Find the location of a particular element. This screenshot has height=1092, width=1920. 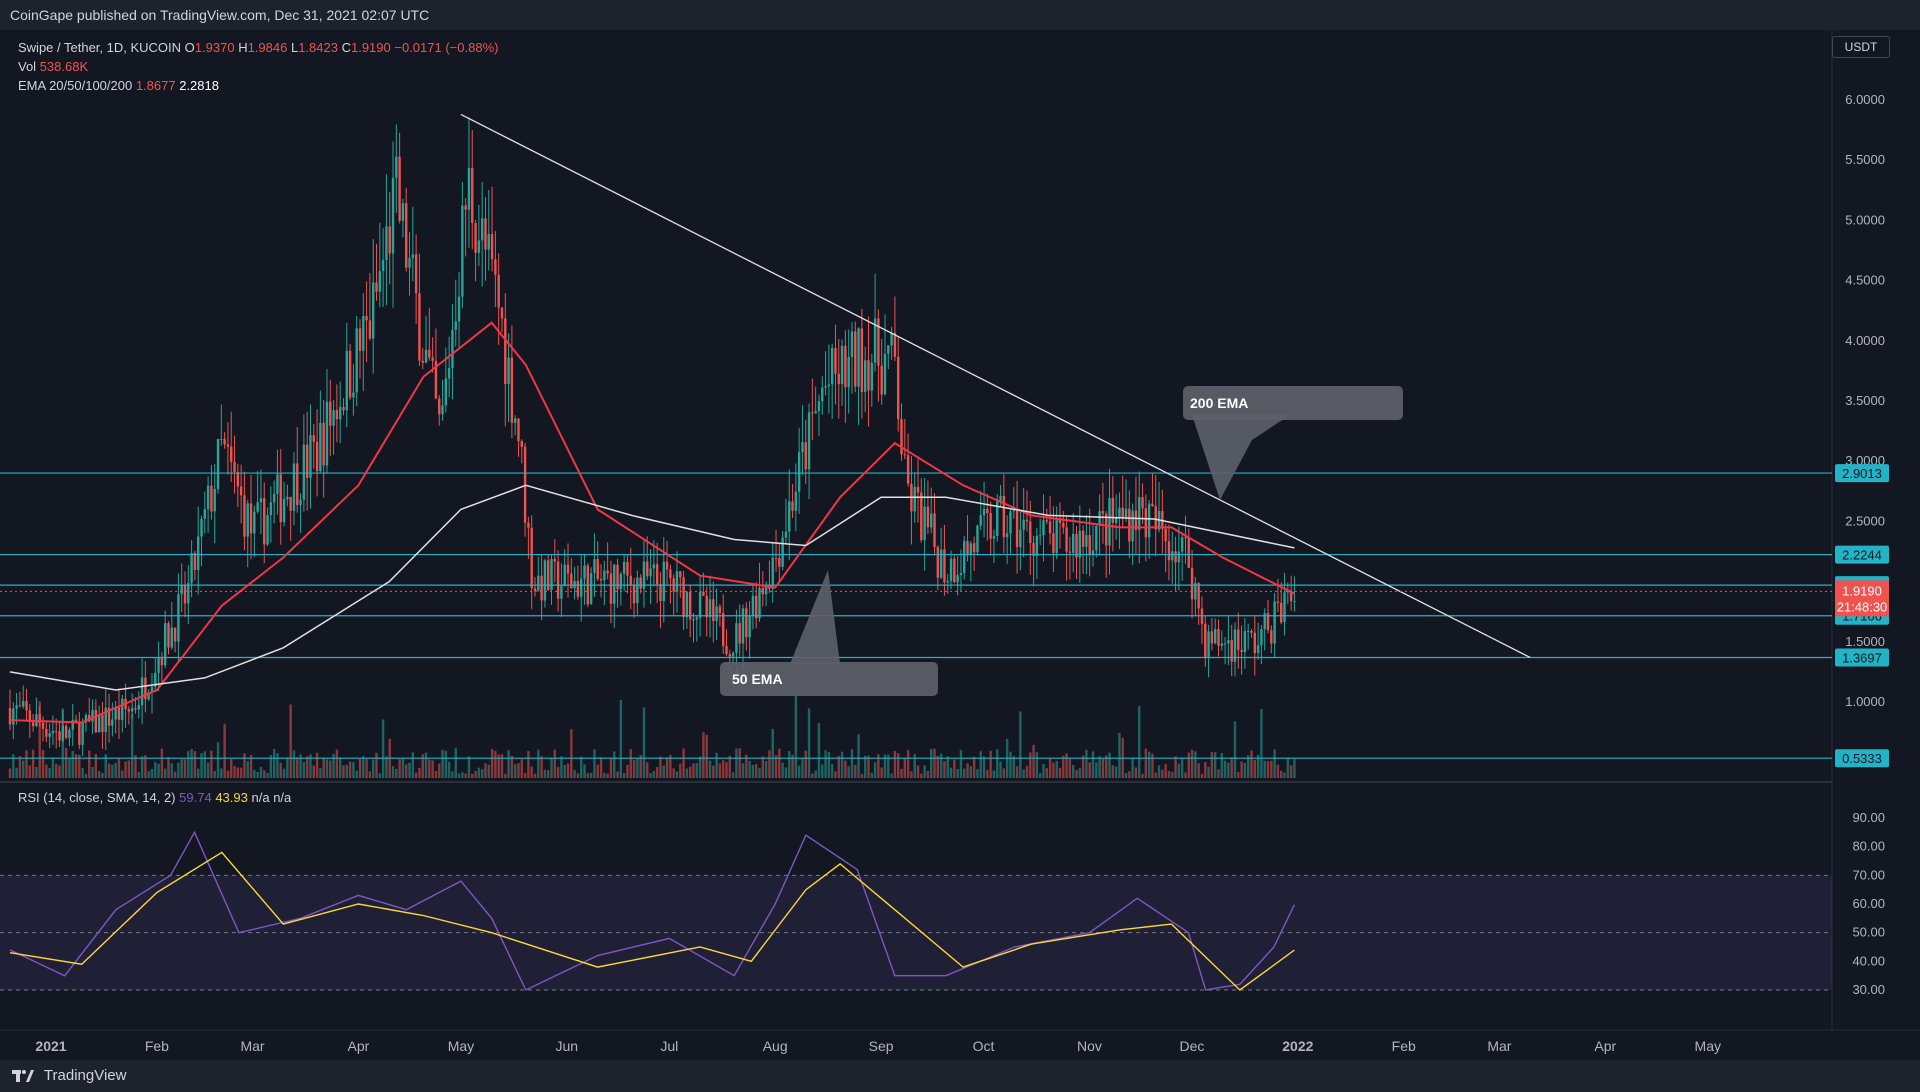

callout-200-ema-text: 200 EMA is located at coordinates (1219, 403).